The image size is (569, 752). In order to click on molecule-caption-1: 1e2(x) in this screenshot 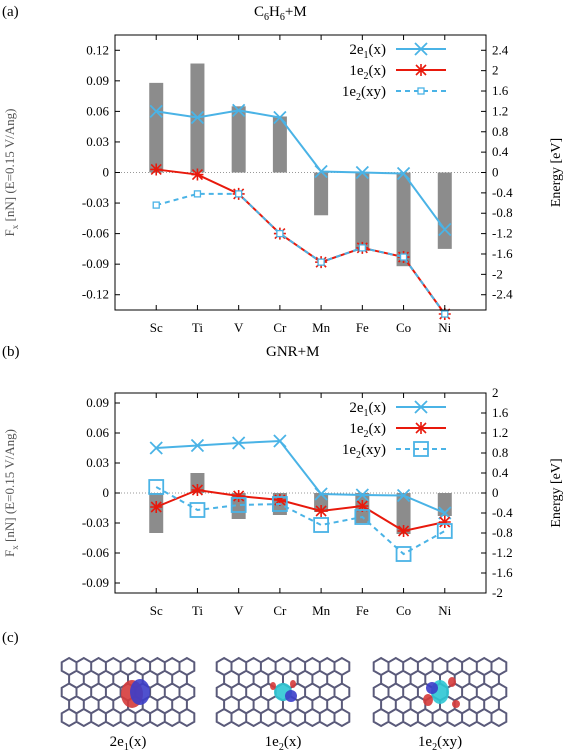, I will do `click(283, 743)`.